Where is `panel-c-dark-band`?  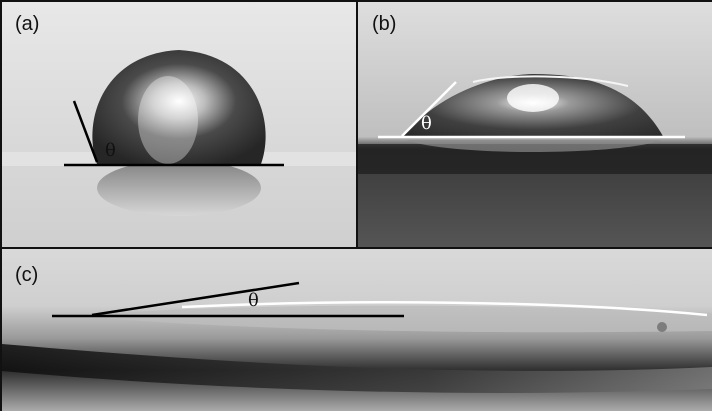 panel-c-dark-band is located at coordinates (357, 368).